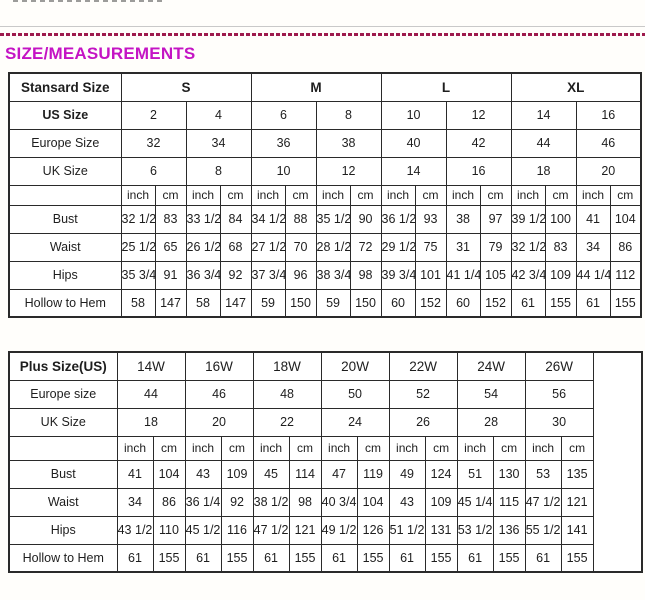 The image size is (645, 600). I want to click on measurement-cell: 34, so click(593, 247).